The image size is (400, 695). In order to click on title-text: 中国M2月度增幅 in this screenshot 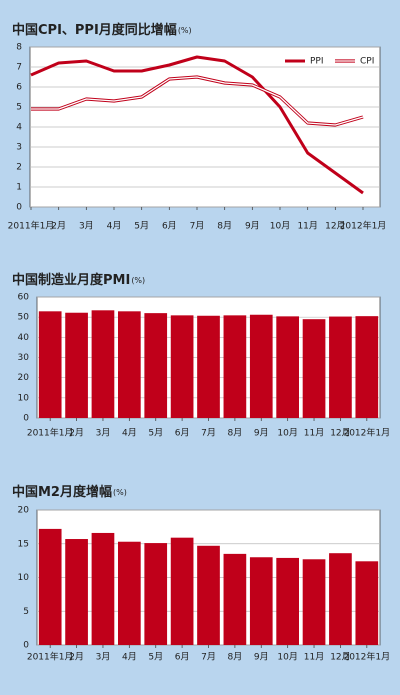, I will do `click(62, 492)`.